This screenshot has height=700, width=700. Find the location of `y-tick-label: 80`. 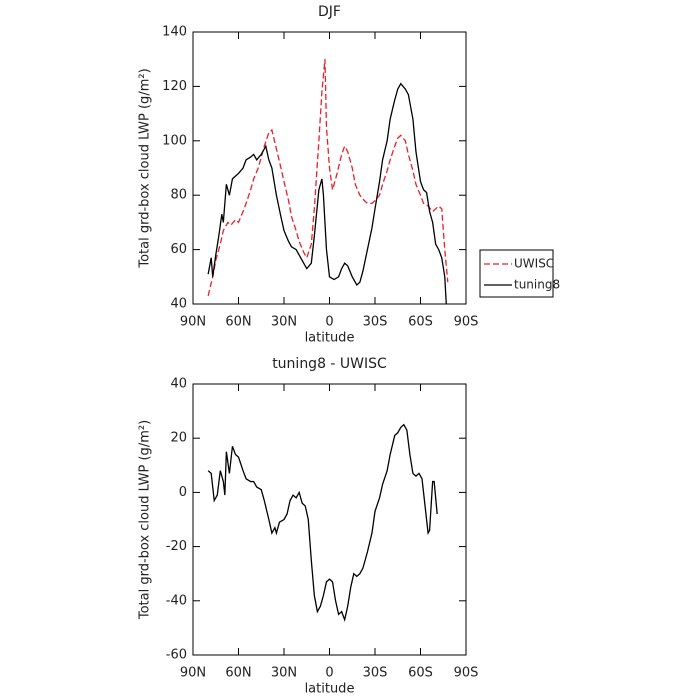

y-tick-label: 80 is located at coordinates (178, 195).